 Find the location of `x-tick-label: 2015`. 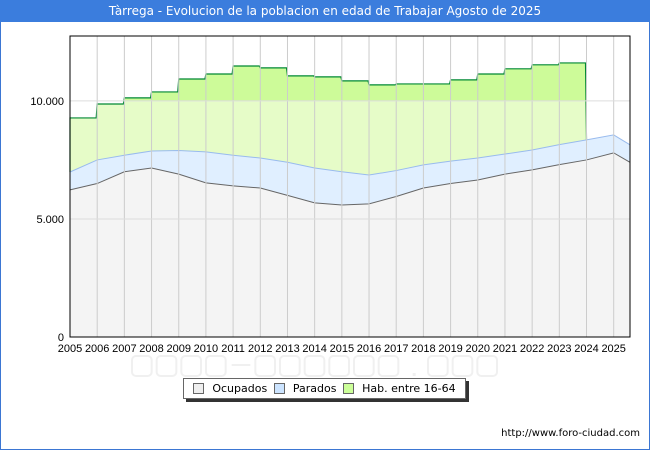

x-tick-label: 2015 is located at coordinates (342, 349).